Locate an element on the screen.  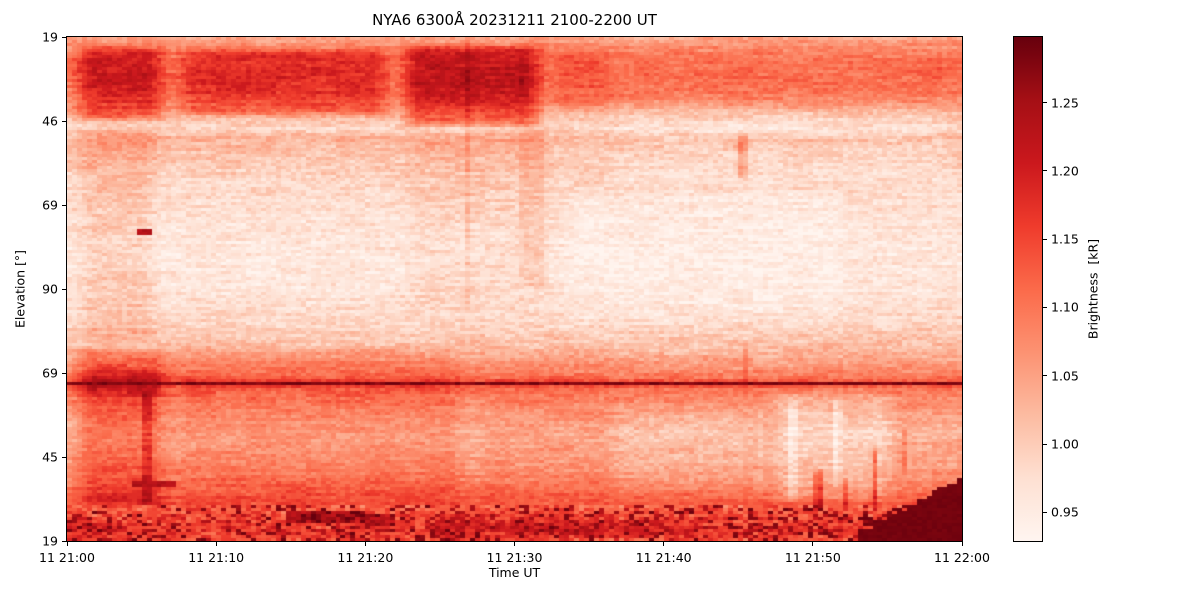
x-tick-label: 11 22:00 is located at coordinates (962, 557).